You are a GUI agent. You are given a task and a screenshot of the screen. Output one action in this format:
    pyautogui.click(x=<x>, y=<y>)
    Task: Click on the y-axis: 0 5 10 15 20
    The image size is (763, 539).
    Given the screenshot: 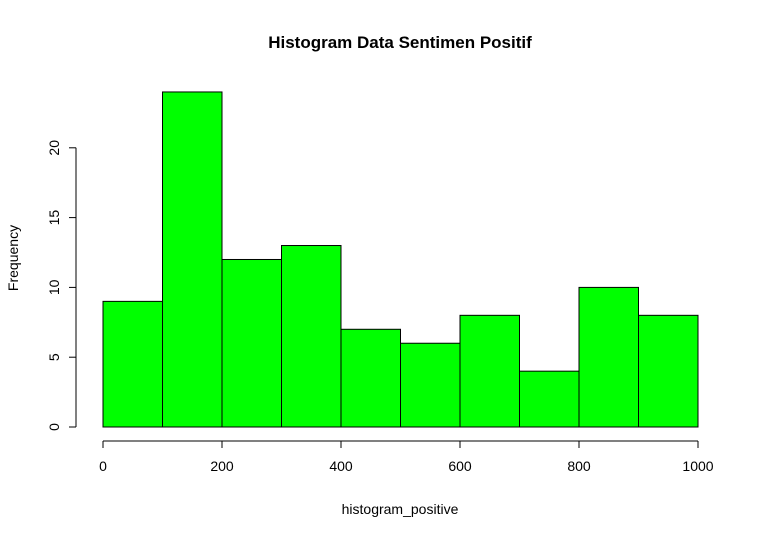 What is the action you would take?
    pyautogui.click(x=61, y=285)
    